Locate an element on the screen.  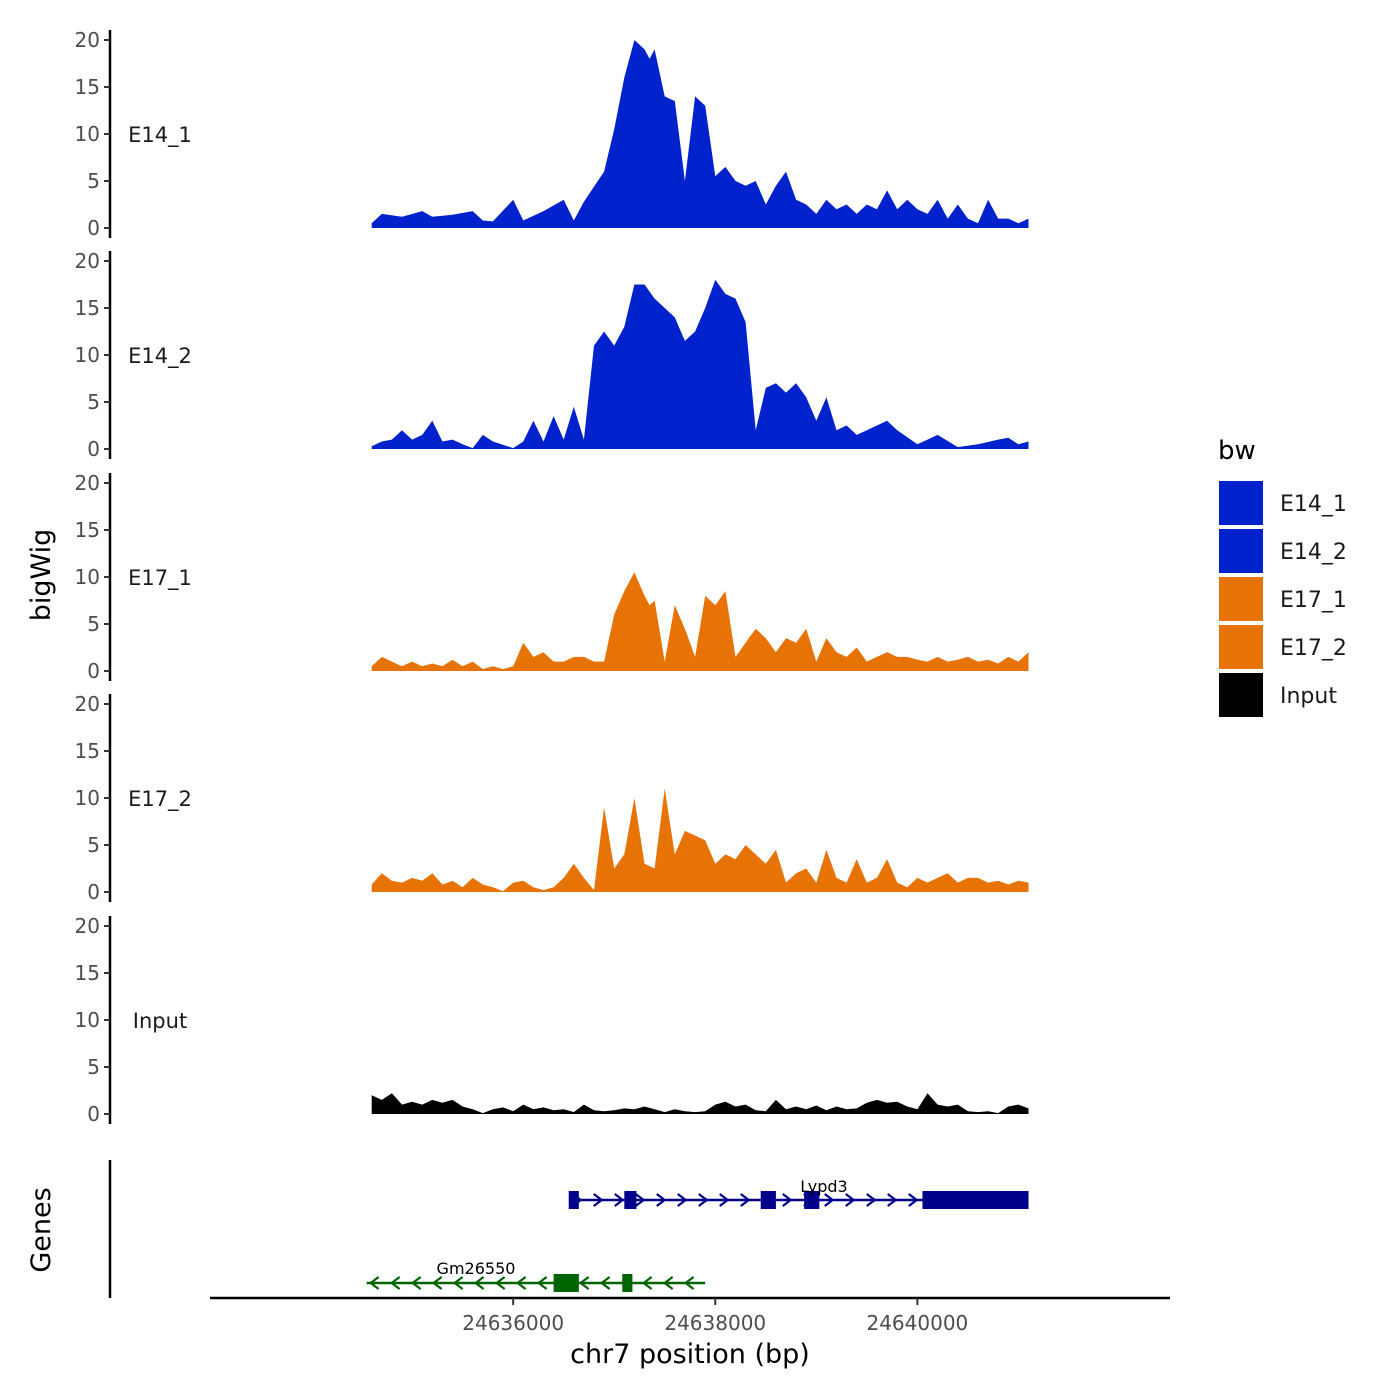
track-label-Input: Input is located at coordinates (160, 1021).